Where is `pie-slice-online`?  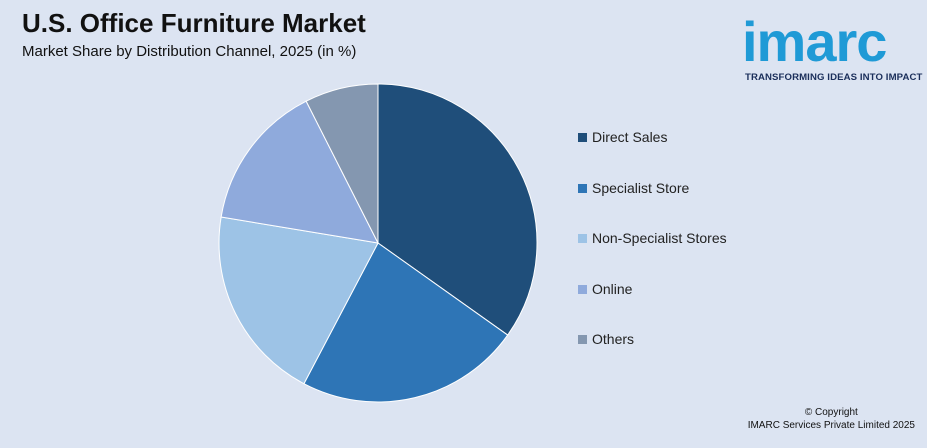
pie-slice-online is located at coordinates (299, 172).